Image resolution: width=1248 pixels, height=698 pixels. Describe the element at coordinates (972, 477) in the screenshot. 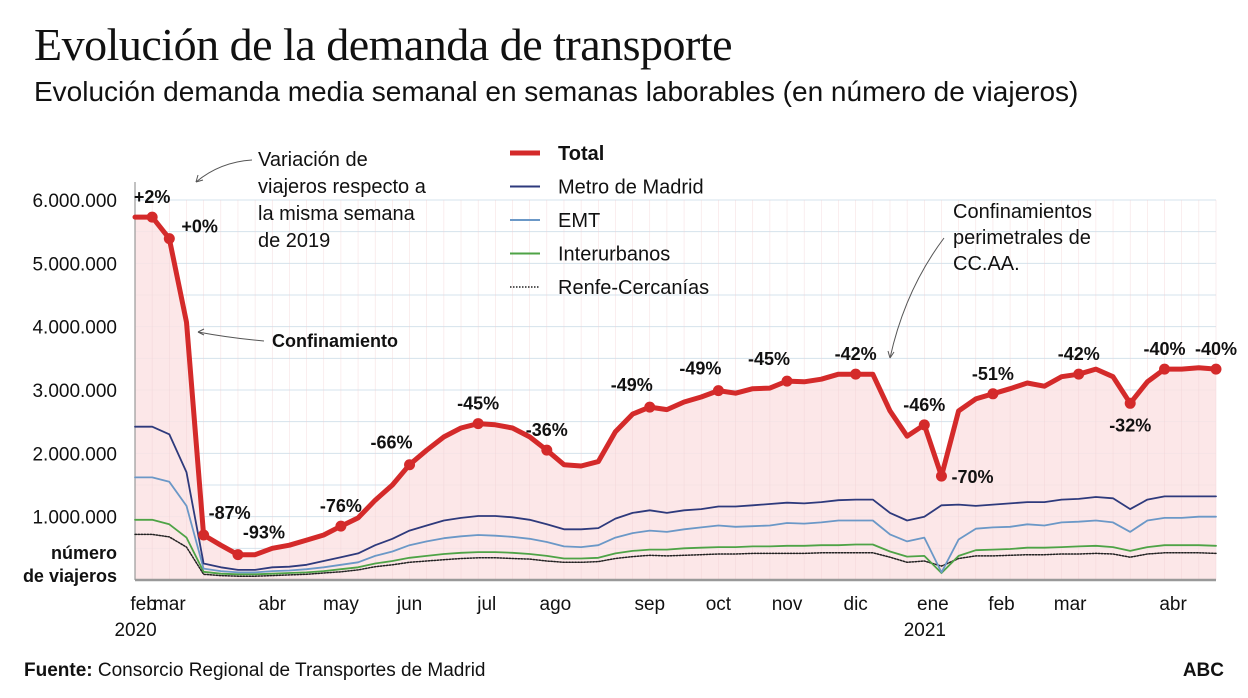

I see `total-marker-label: -70%` at that location.